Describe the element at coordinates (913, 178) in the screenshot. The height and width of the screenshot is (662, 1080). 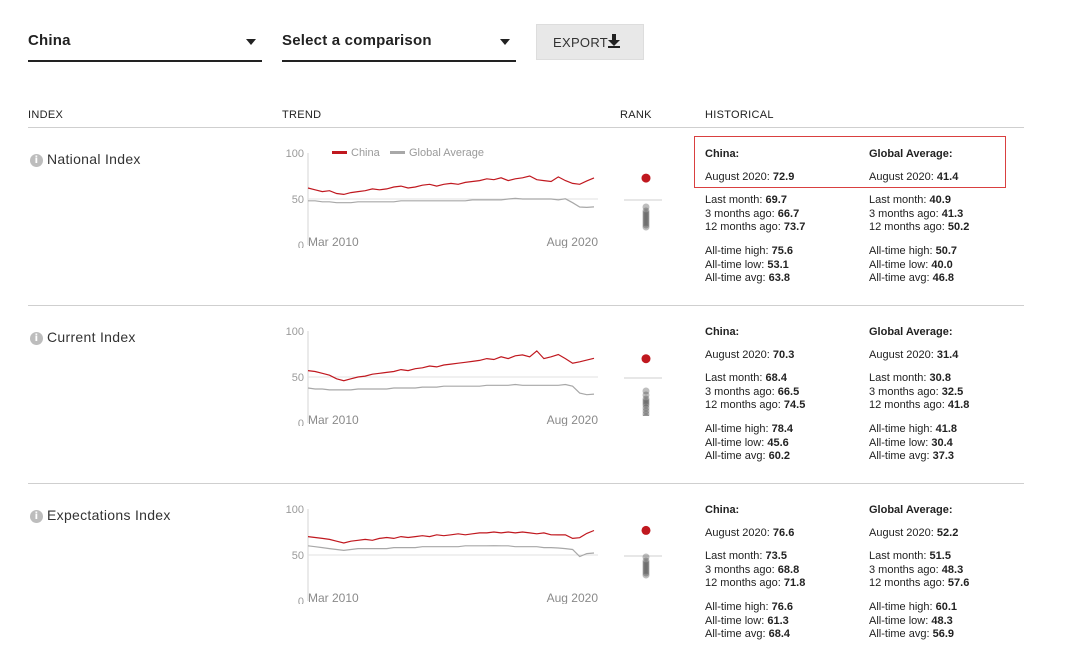
I see `historical-average-current: August 2020: 41.4` at that location.